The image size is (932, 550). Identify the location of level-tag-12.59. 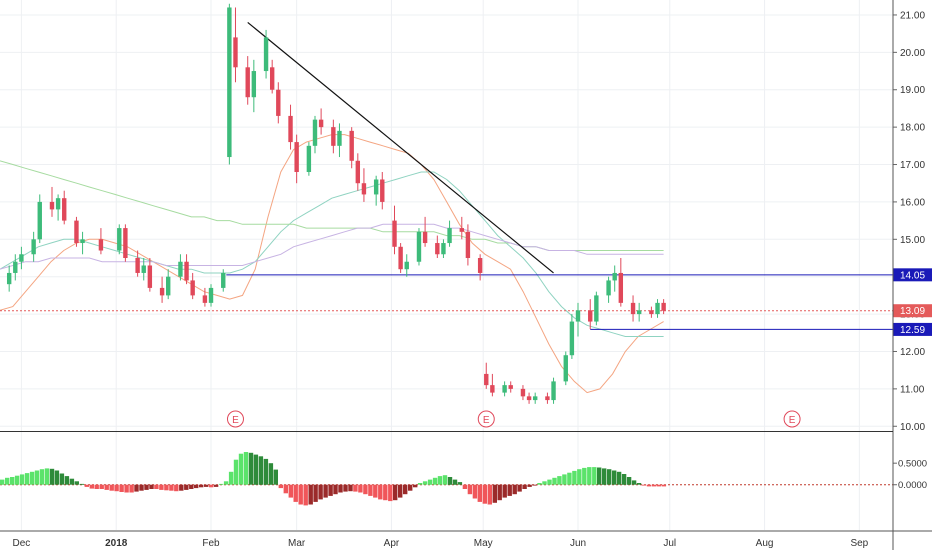
(912, 329).